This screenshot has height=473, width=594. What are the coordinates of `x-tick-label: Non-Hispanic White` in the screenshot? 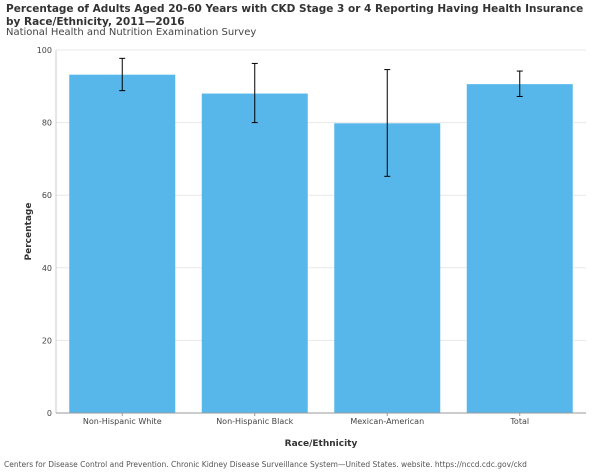 It's located at (122, 421).